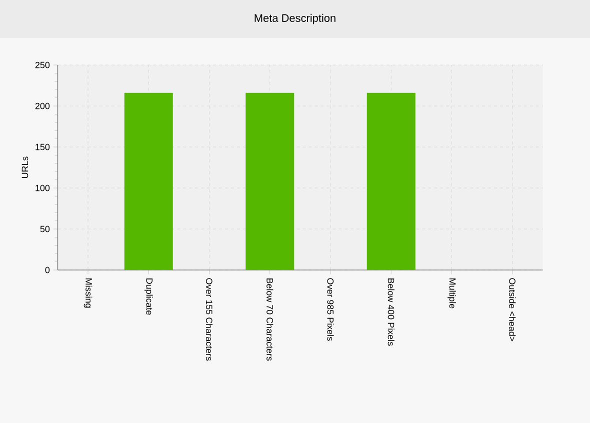 The height and width of the screenshot is (423, 590). What do you see at coordinates (452, 293) in the screenshot?
I see `x-tick-label: Multiple` at bounding box center [452, 293].